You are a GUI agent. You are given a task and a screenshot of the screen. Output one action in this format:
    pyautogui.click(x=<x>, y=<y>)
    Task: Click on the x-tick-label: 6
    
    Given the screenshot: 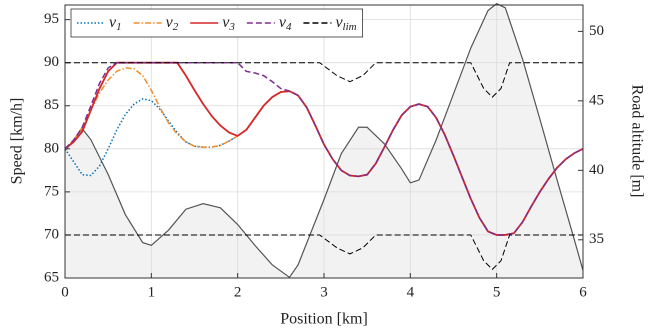 What is the action you would take?
    pyautogui.click(x=583, y=292)
    